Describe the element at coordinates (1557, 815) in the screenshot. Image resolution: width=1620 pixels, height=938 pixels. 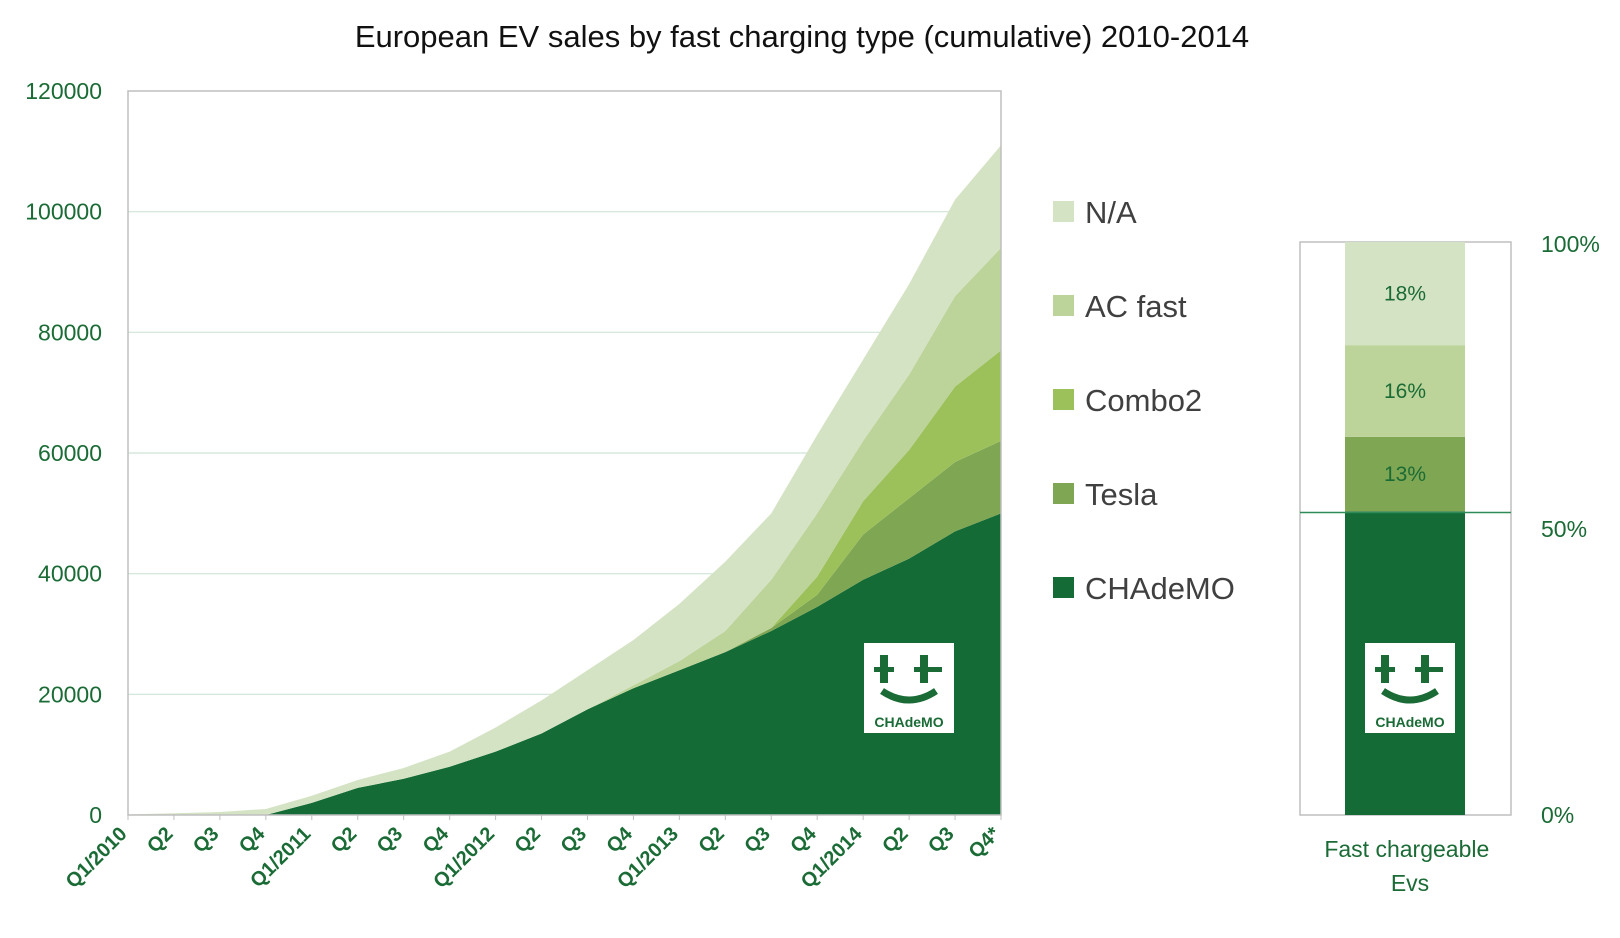
I see `right-tick-label: 0%` at that location.